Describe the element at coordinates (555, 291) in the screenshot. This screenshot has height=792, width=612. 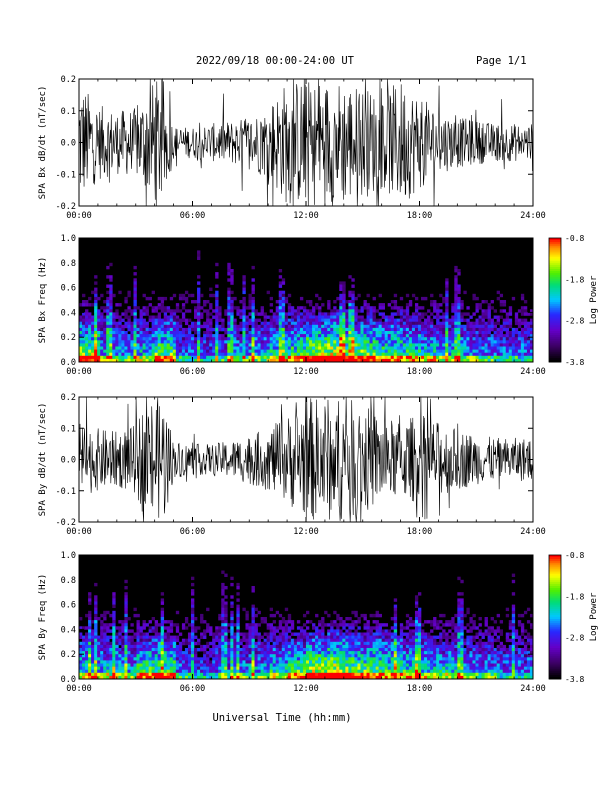
I see `colorbar-segment` at that location.